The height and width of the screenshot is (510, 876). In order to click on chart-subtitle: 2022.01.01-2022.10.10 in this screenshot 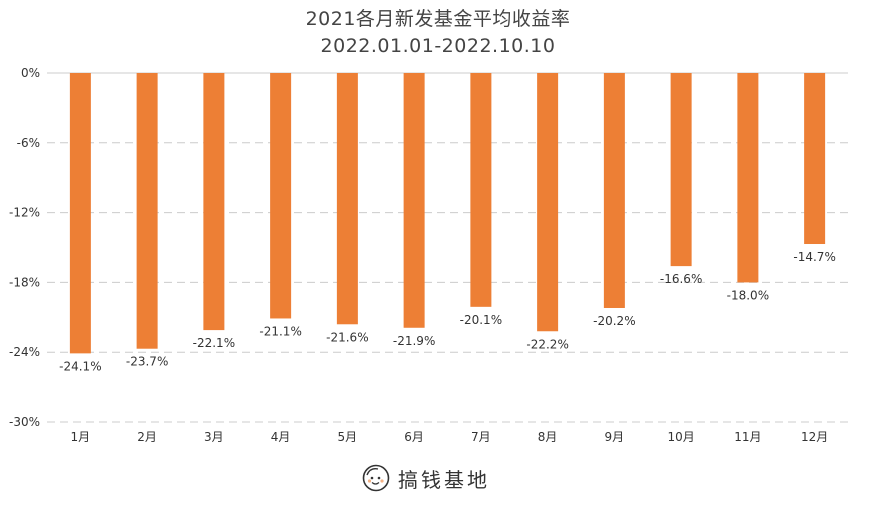, I will do `click(438, 46)`.